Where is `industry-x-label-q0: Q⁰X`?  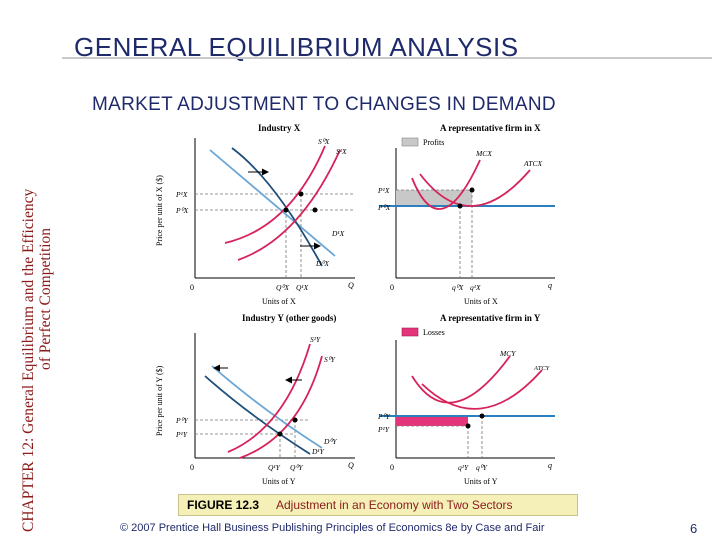 industry-x-label-q0: Q⁰X is located at coordinates (282, 287).